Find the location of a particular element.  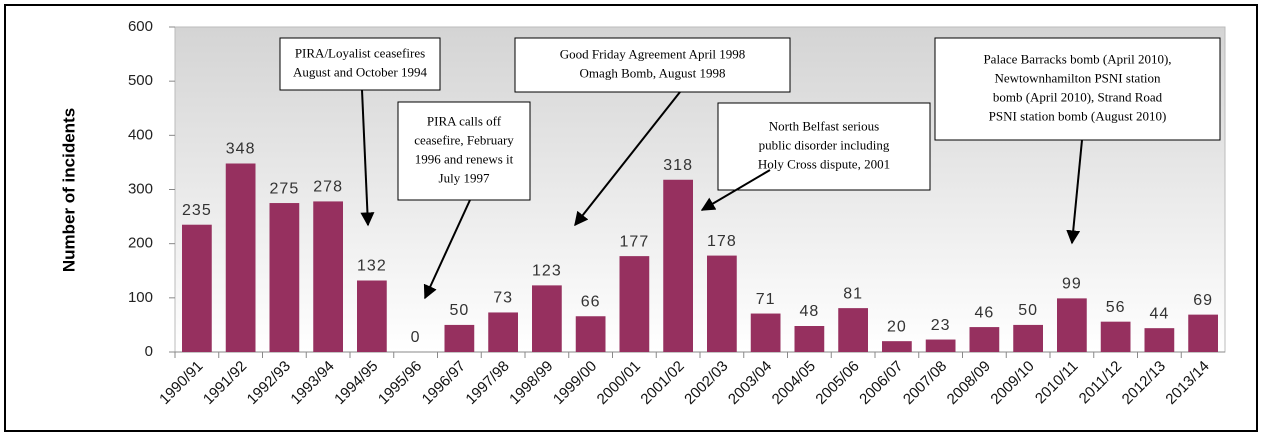

x-tick-label: 1990/91 is located at coordinates (181, 383).